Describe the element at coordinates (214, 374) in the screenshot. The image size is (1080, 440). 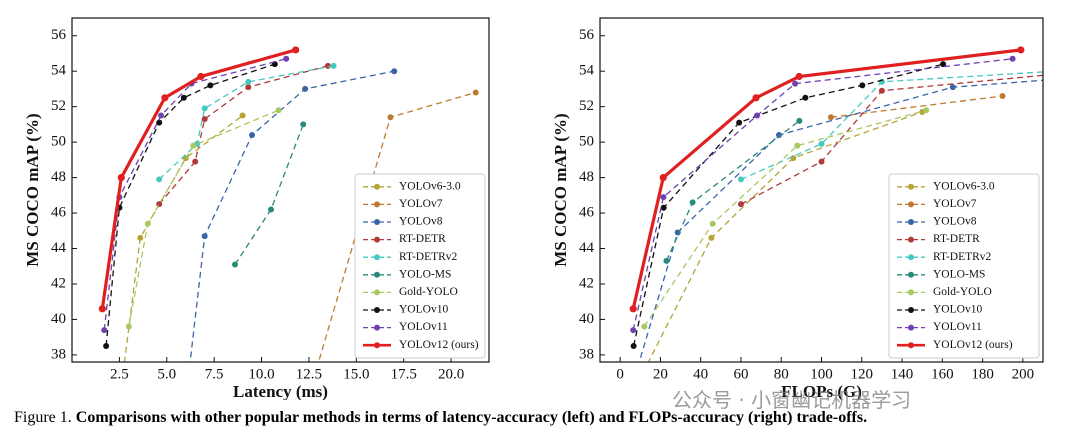
I see `x-tick-label: 7.5` at that location.